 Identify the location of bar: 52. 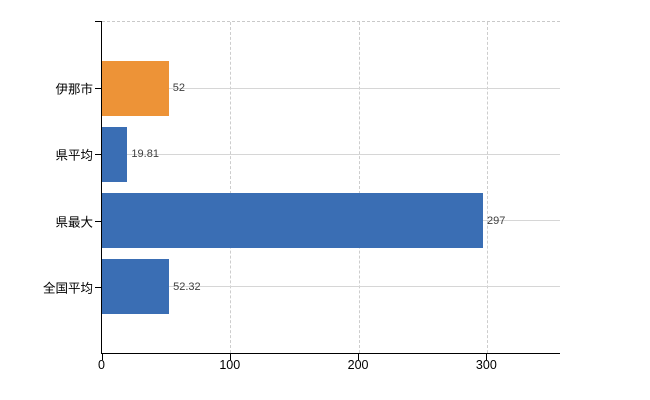
(143, 88).